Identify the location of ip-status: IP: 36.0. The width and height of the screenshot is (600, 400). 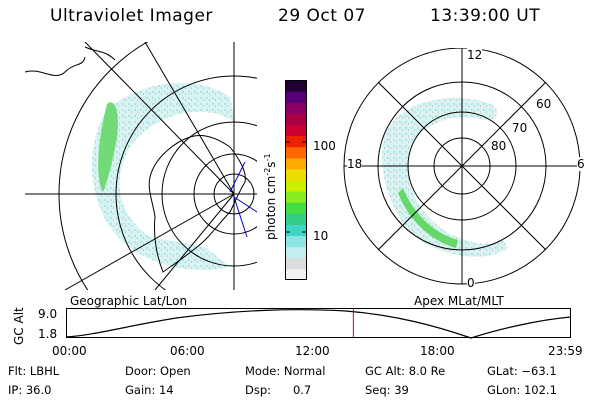
(30, 390).